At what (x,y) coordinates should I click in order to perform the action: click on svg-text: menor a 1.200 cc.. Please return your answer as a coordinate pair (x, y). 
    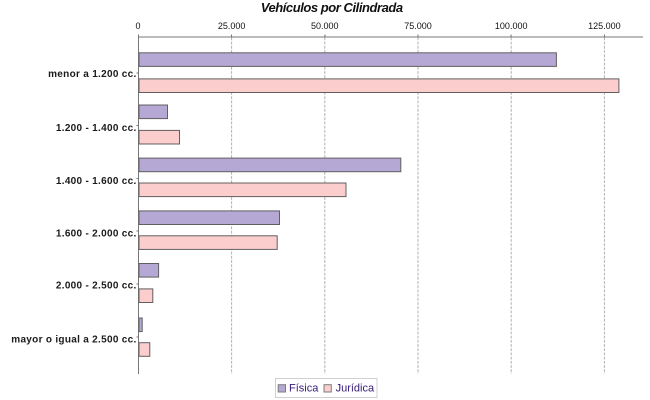
    Looking at the image, I should click on (92, 74).